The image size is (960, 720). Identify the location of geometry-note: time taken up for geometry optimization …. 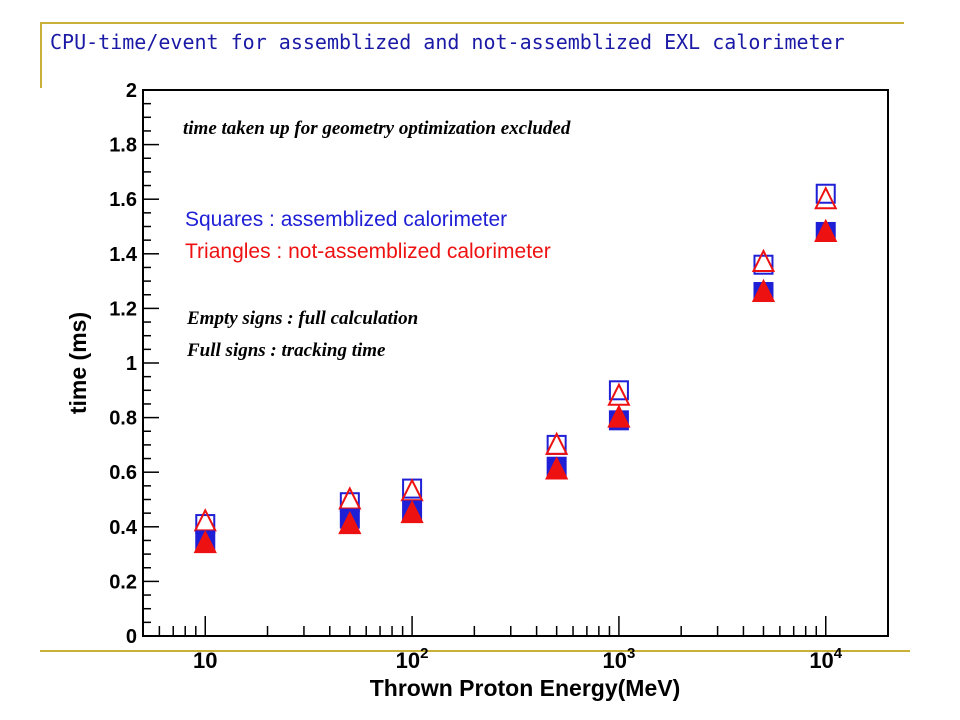
(377, 128).